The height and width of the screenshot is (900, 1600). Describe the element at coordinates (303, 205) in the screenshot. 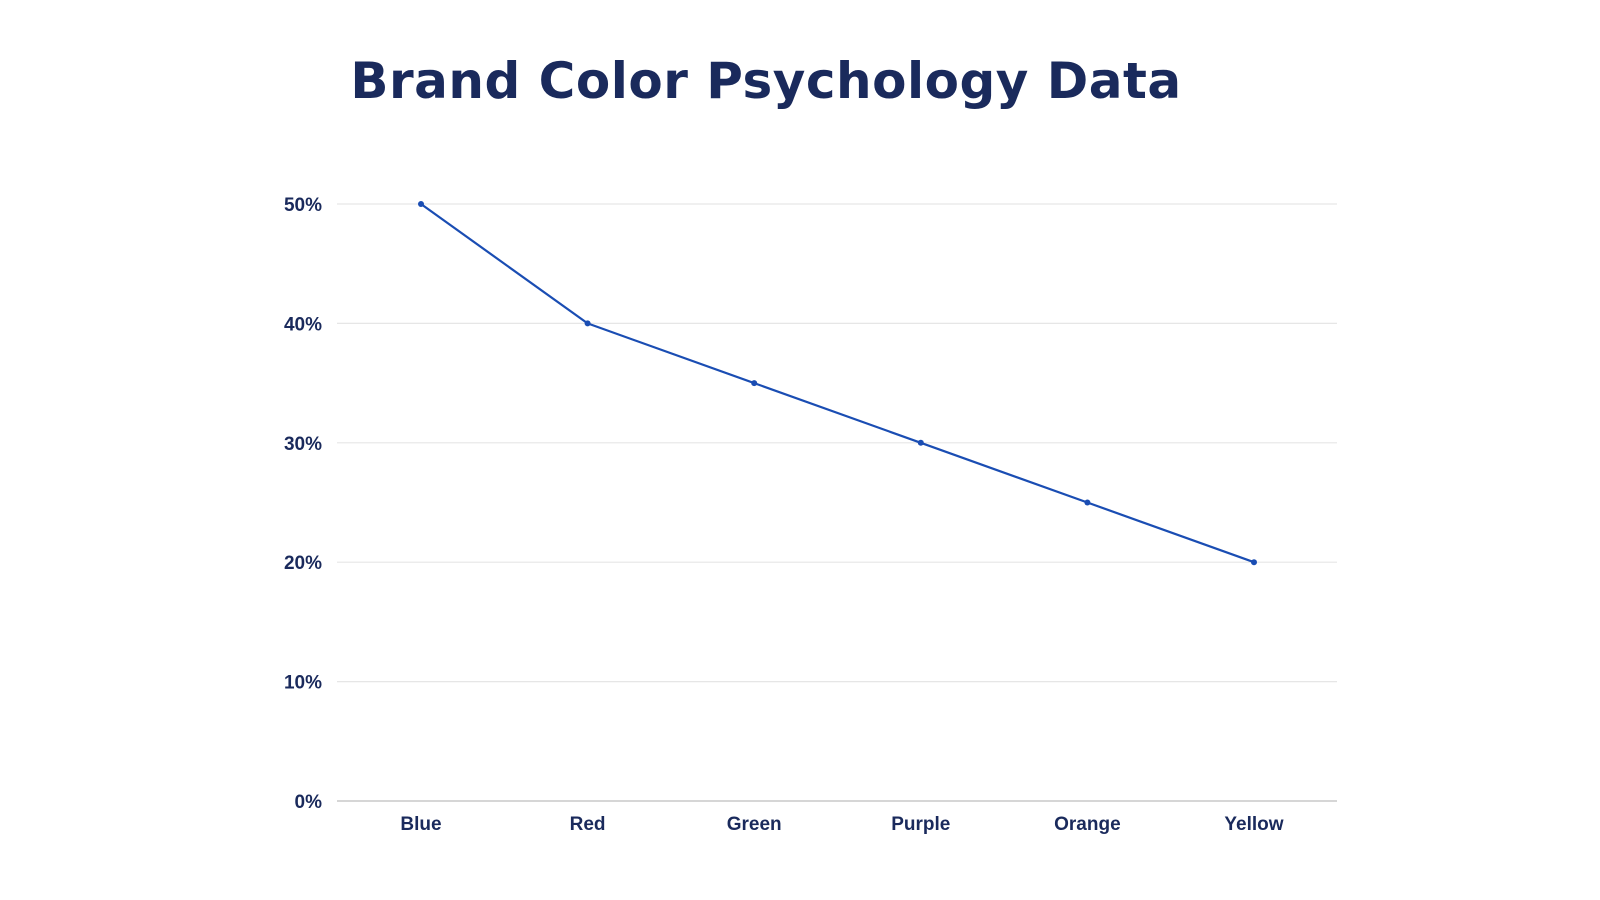

I see `y-tick-label: 50%` at that location.